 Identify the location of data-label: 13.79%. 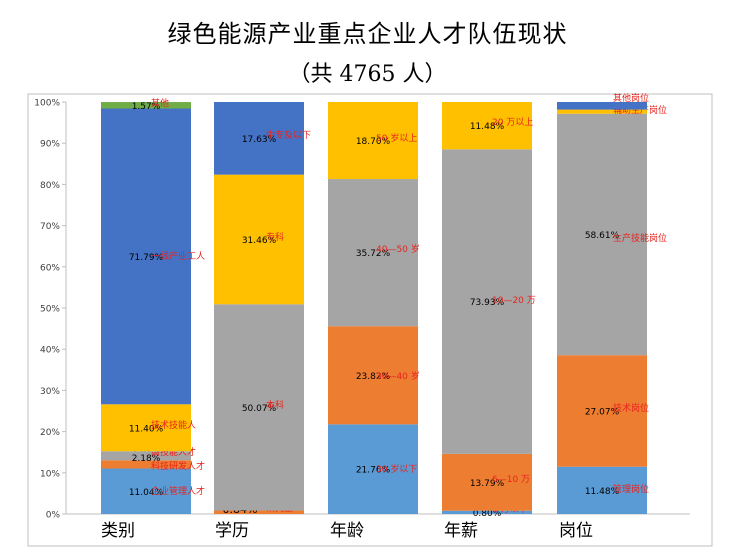
(487, 484).